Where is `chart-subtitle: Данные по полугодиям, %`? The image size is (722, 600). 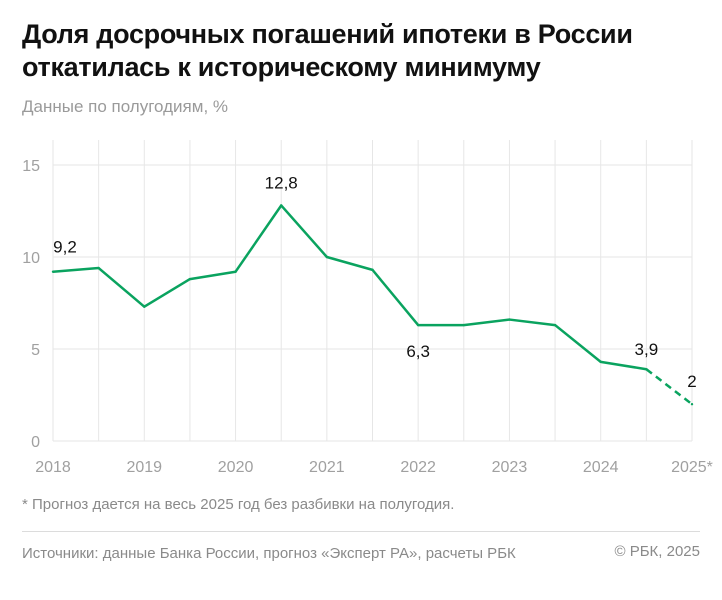 chart-subtitle: Данные по полугодиям, % is located at coordinates (125, 106).